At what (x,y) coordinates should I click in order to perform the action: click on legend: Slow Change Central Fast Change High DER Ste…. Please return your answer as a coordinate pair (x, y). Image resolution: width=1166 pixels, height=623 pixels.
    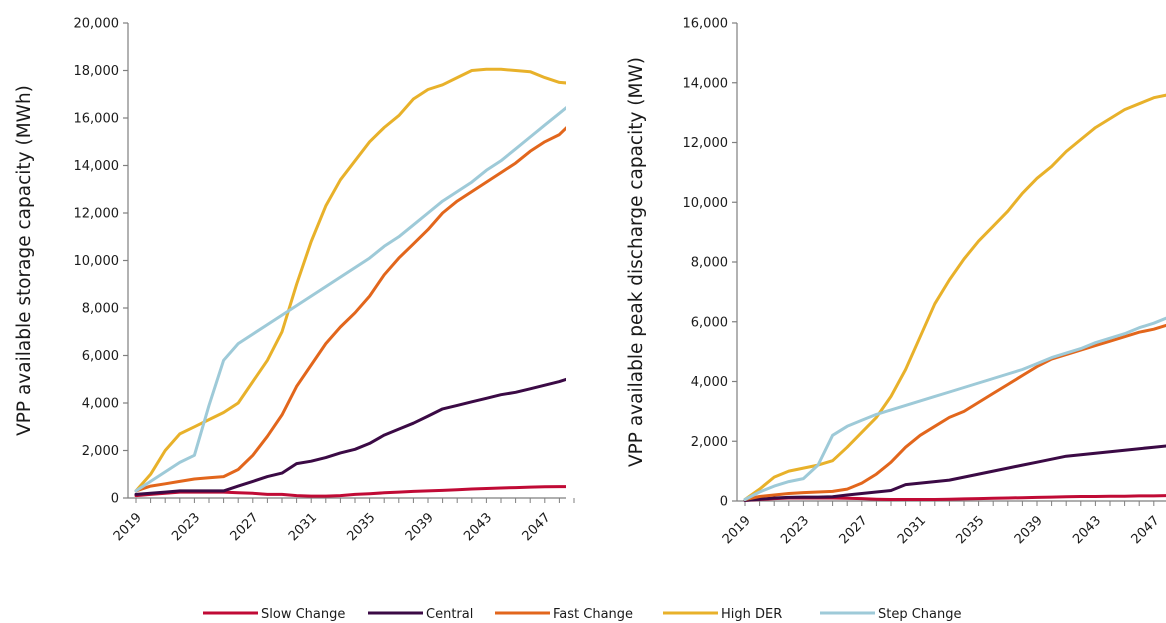
    Looking at the image, I should click on (582, 614).